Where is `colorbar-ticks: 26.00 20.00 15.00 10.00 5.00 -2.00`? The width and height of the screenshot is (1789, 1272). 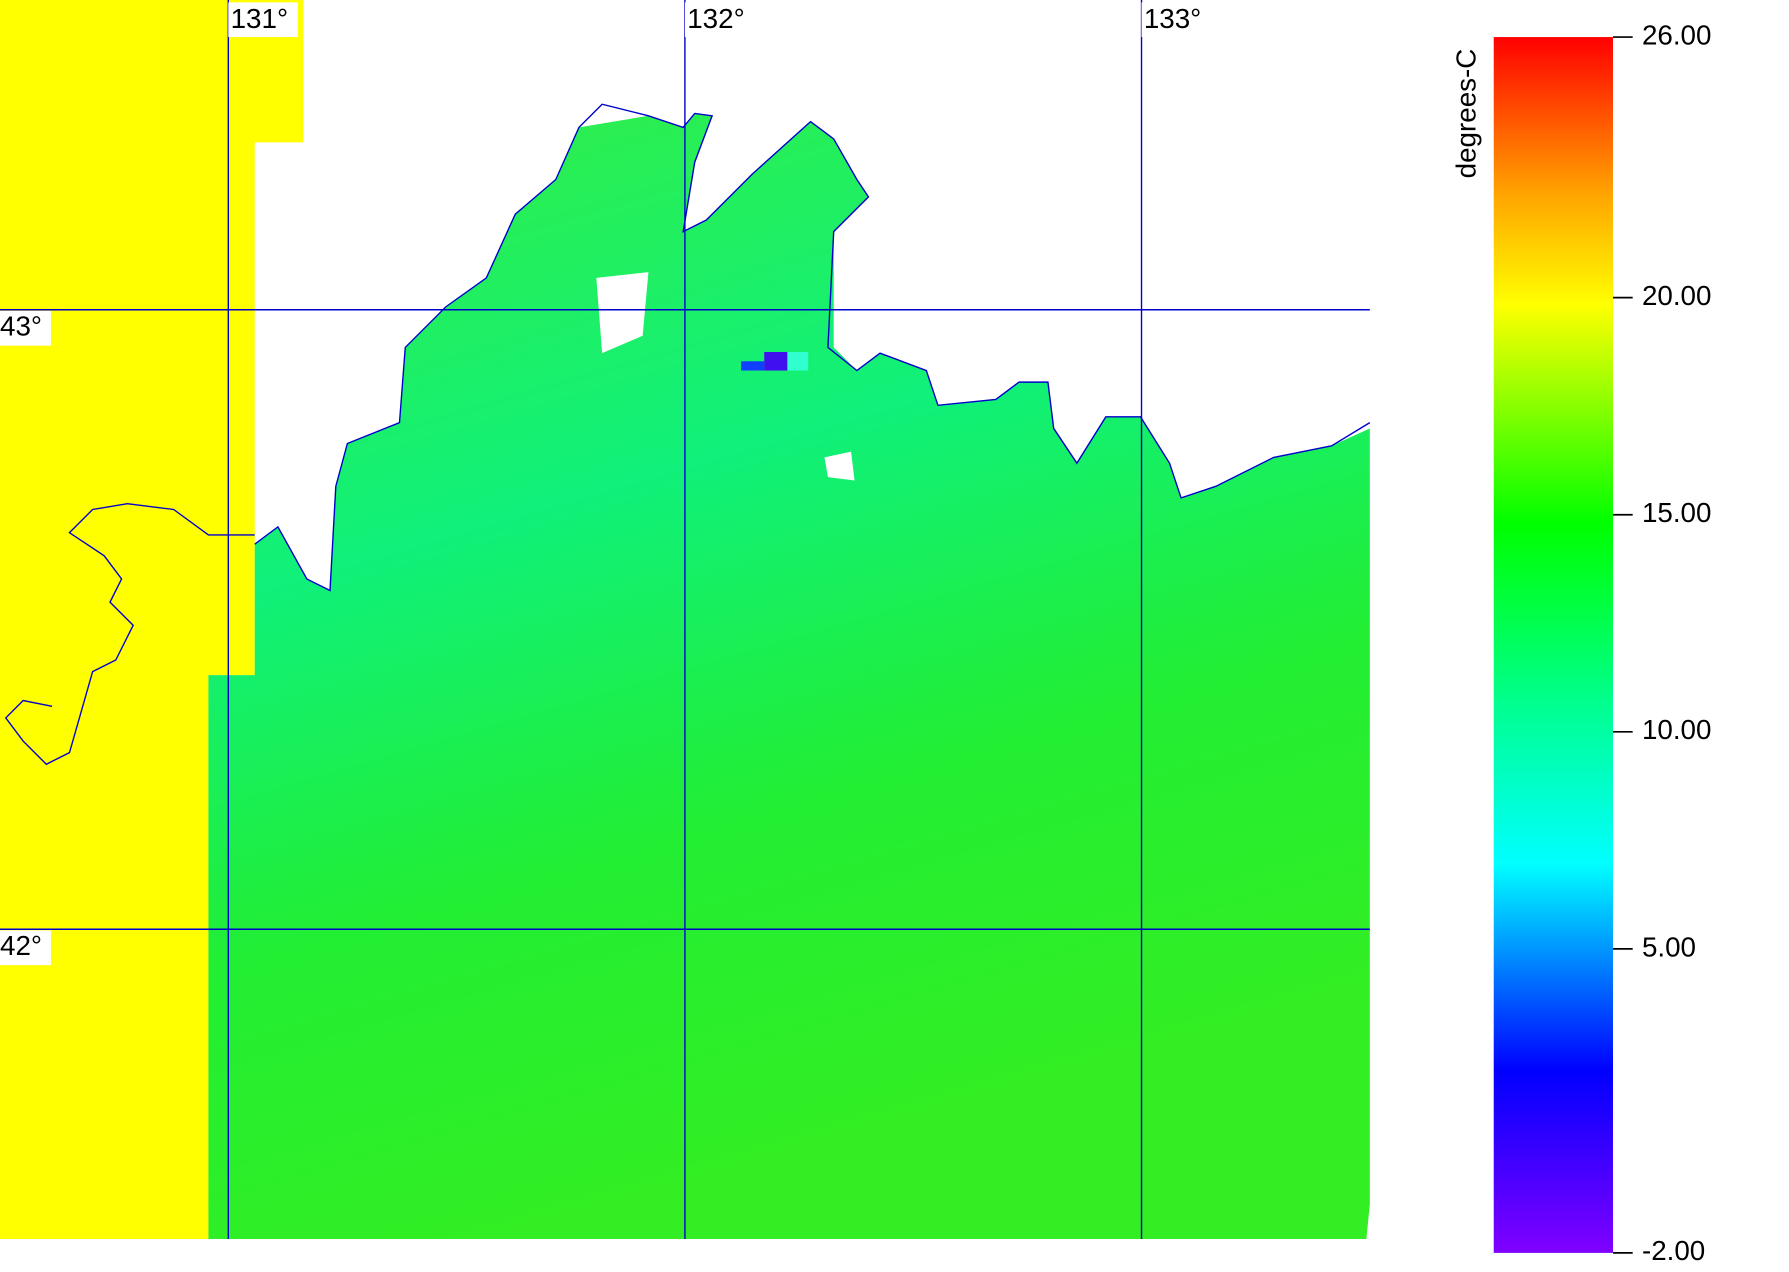
colorbar-ticks: 26.00 20.00 15.00 10.00 5.00 -2.00 is located at coordinates (1662, 642).